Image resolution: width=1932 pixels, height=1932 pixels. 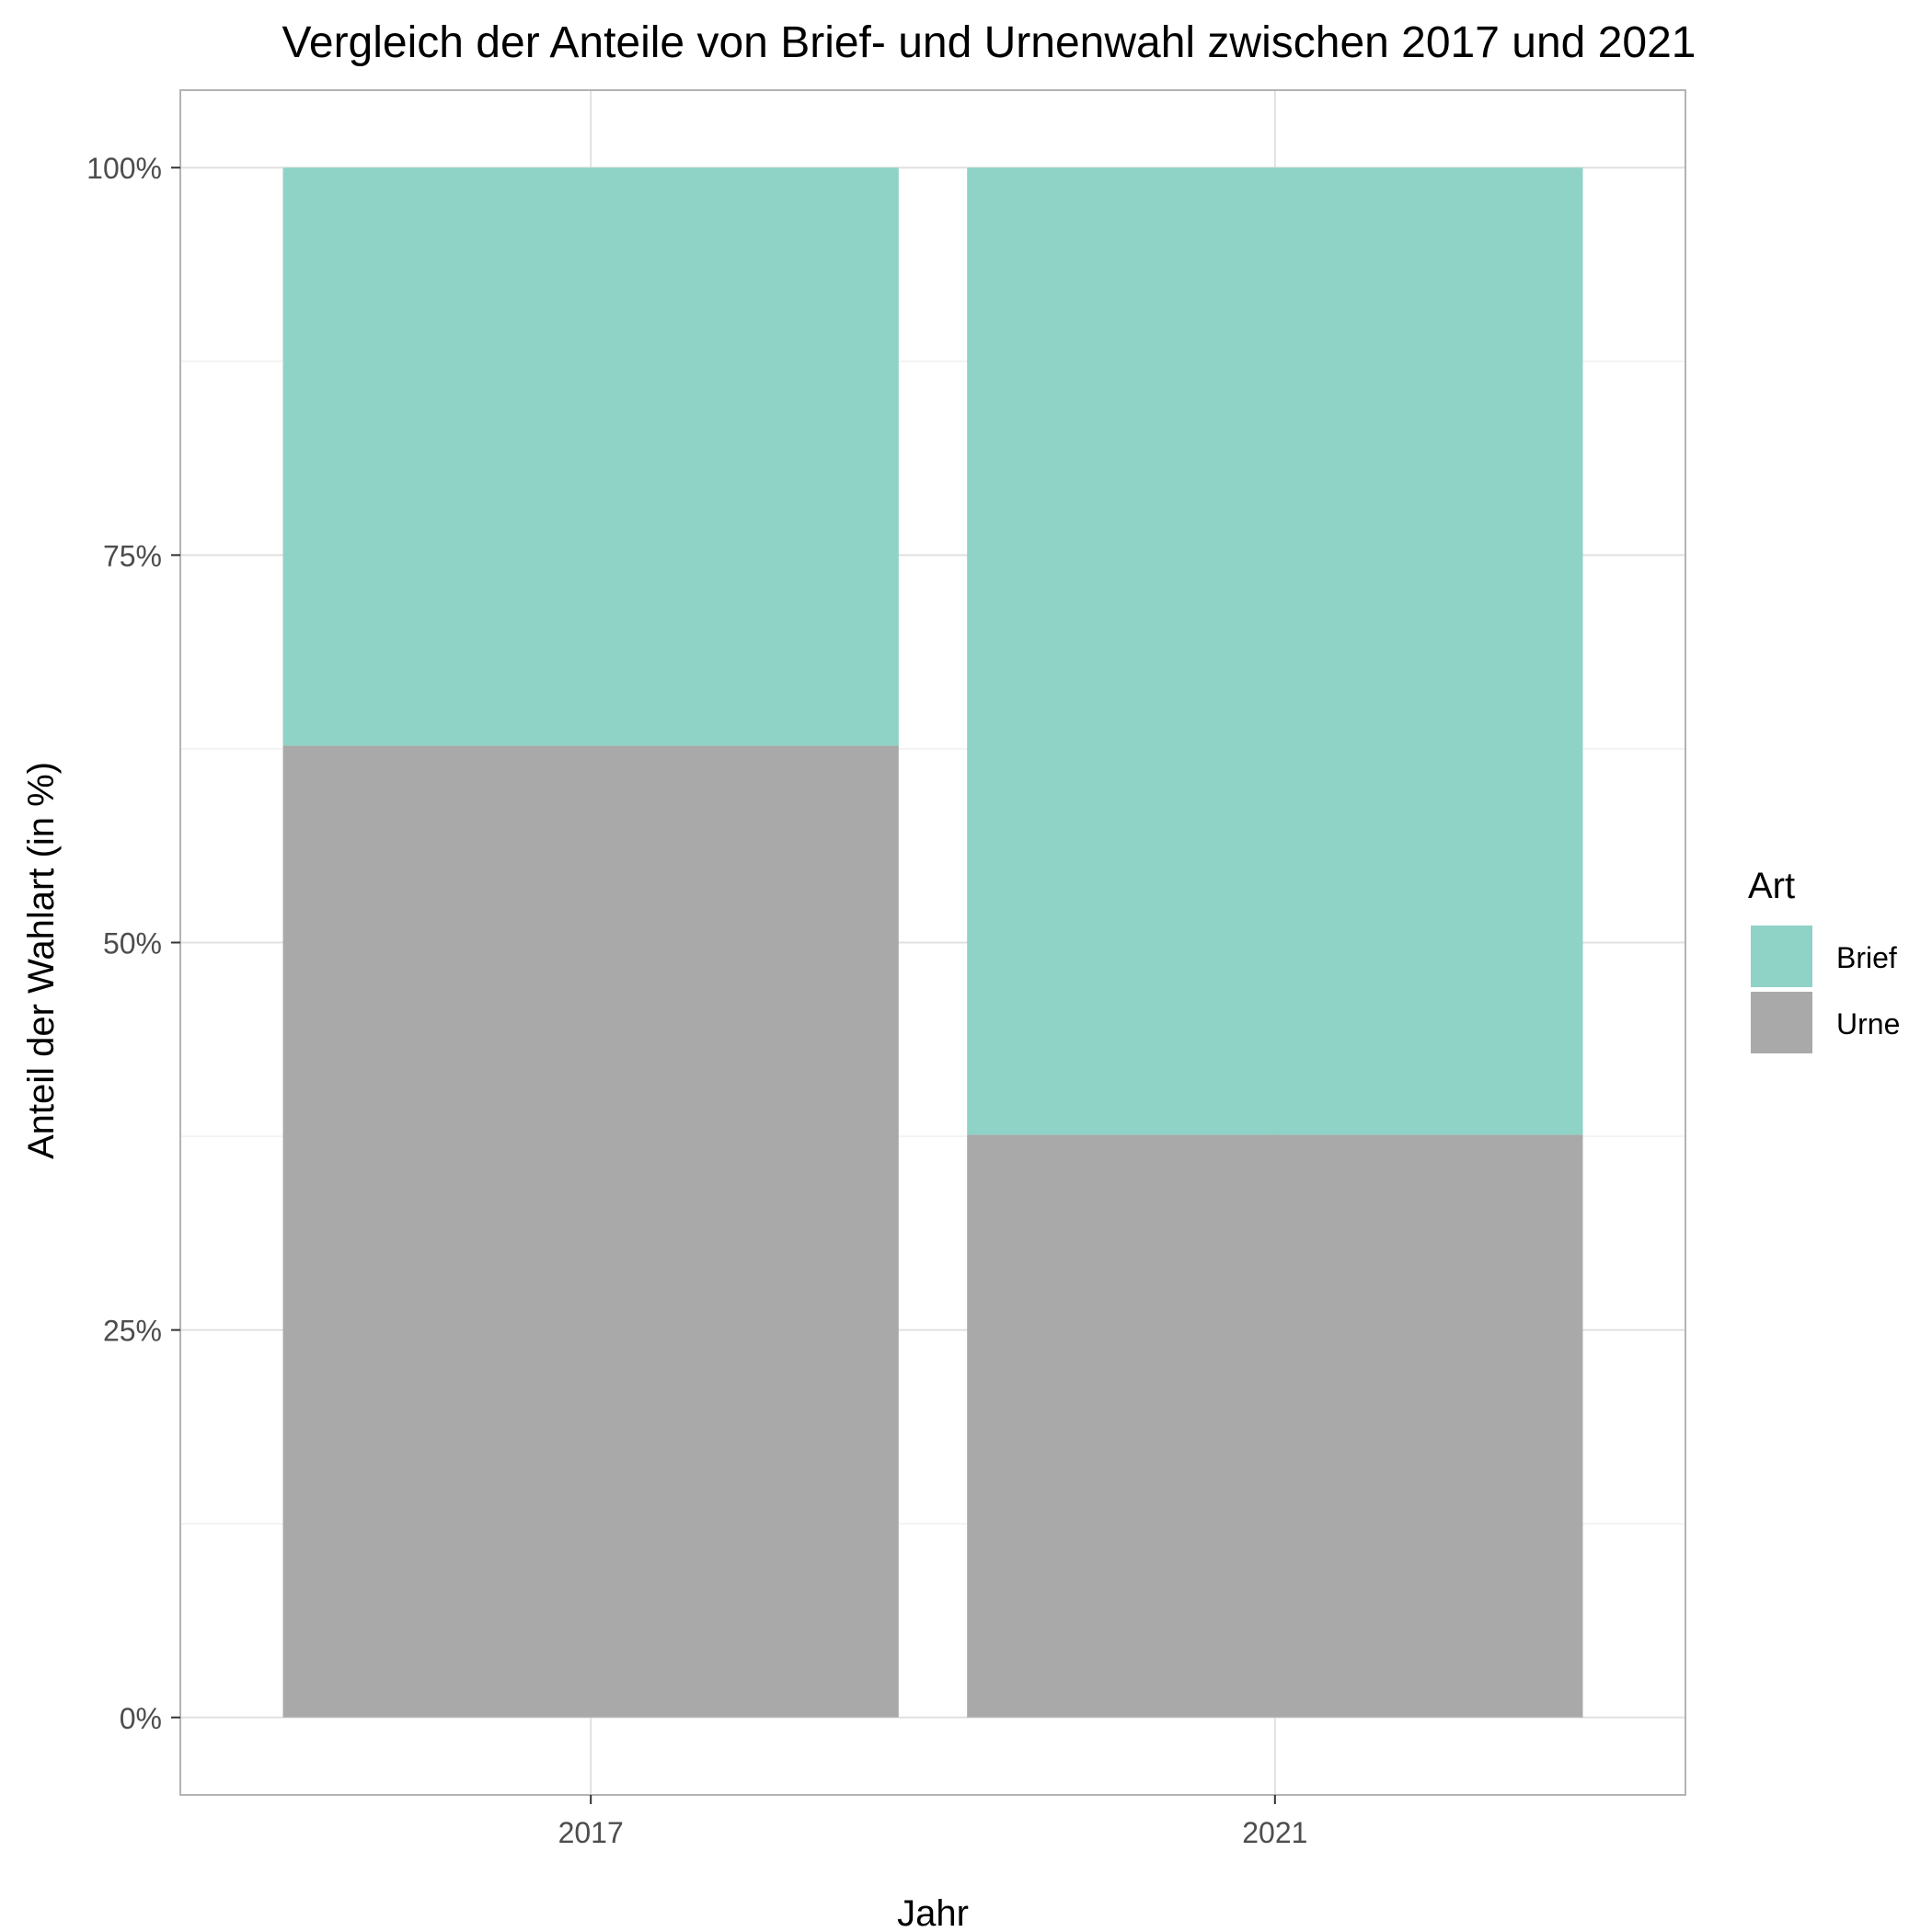 What do you see at coordinates (1866, 957) in the screenshot?
I see `legend-label-brief: Brief` at bounding box center [1866, 957].